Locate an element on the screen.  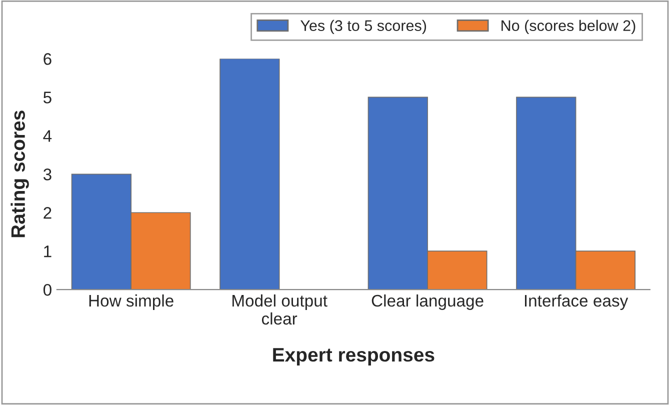
legend-label: No (scores below 2) is located at coordinates (569, 27).